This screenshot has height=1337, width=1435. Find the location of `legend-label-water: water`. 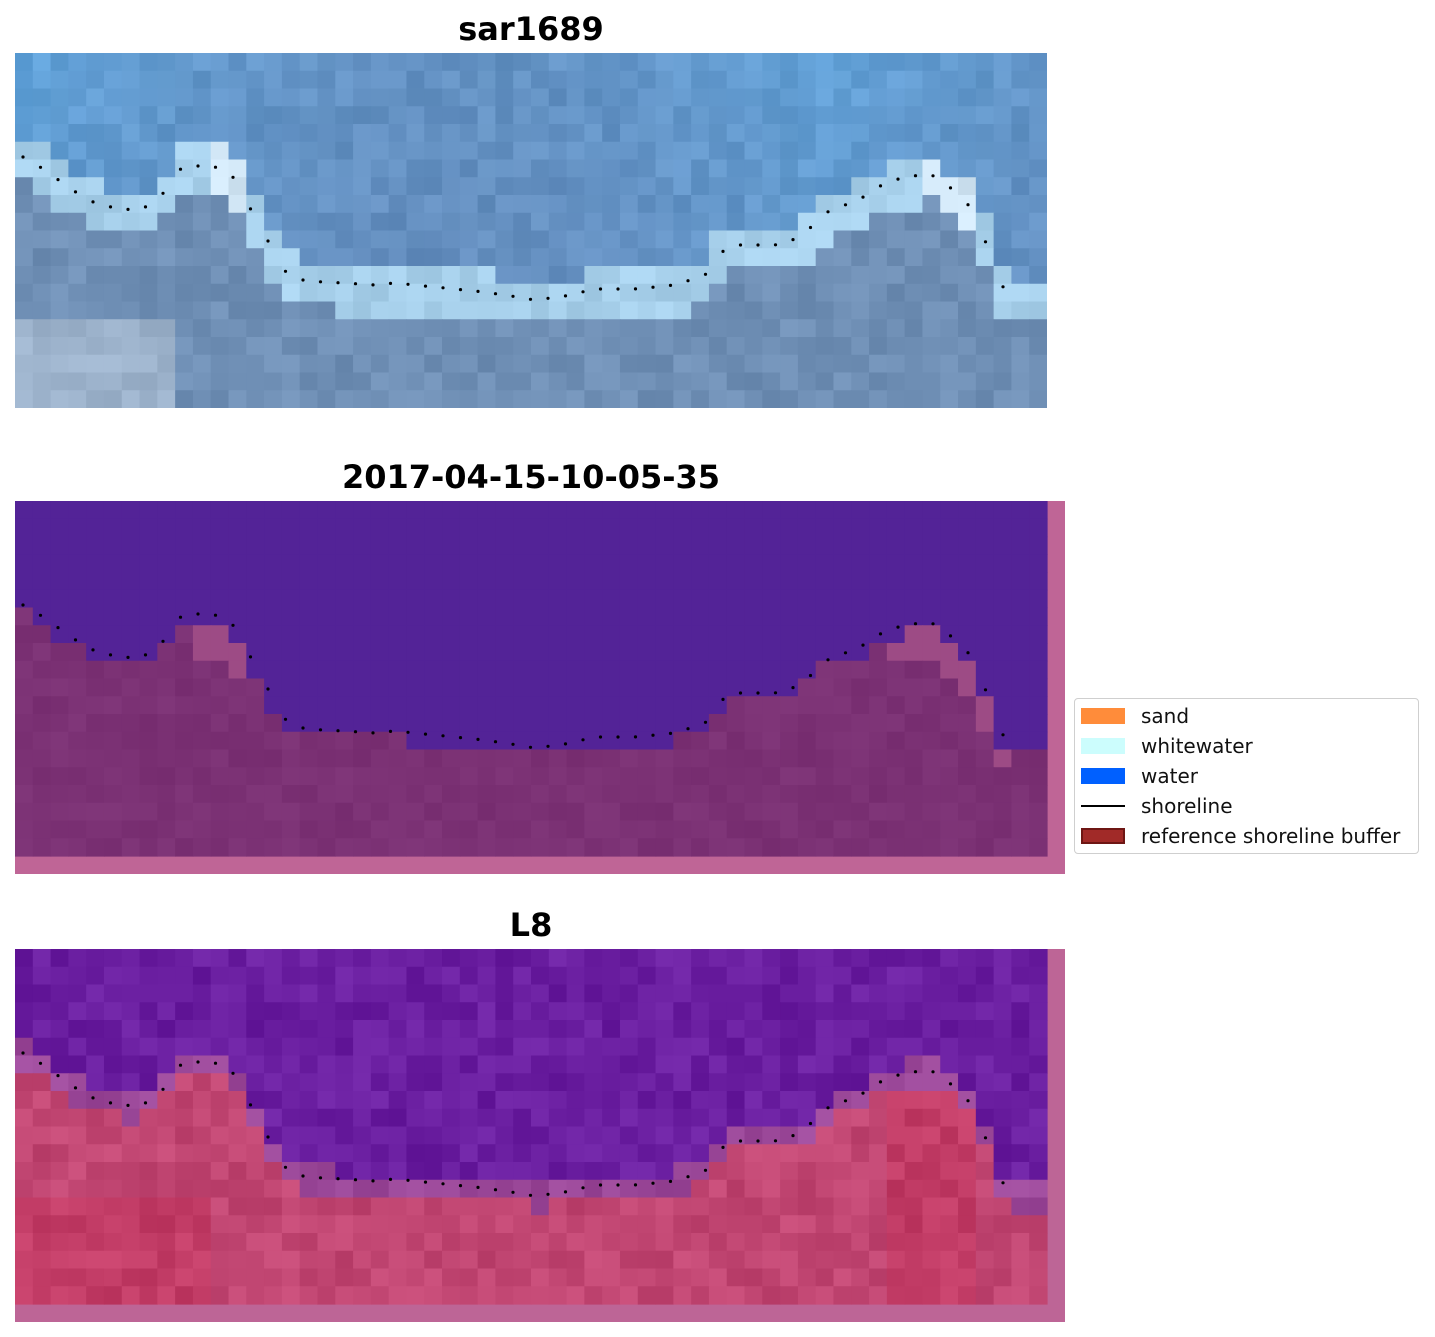

legend-label-water: water is located at coordinates (1169, 776).